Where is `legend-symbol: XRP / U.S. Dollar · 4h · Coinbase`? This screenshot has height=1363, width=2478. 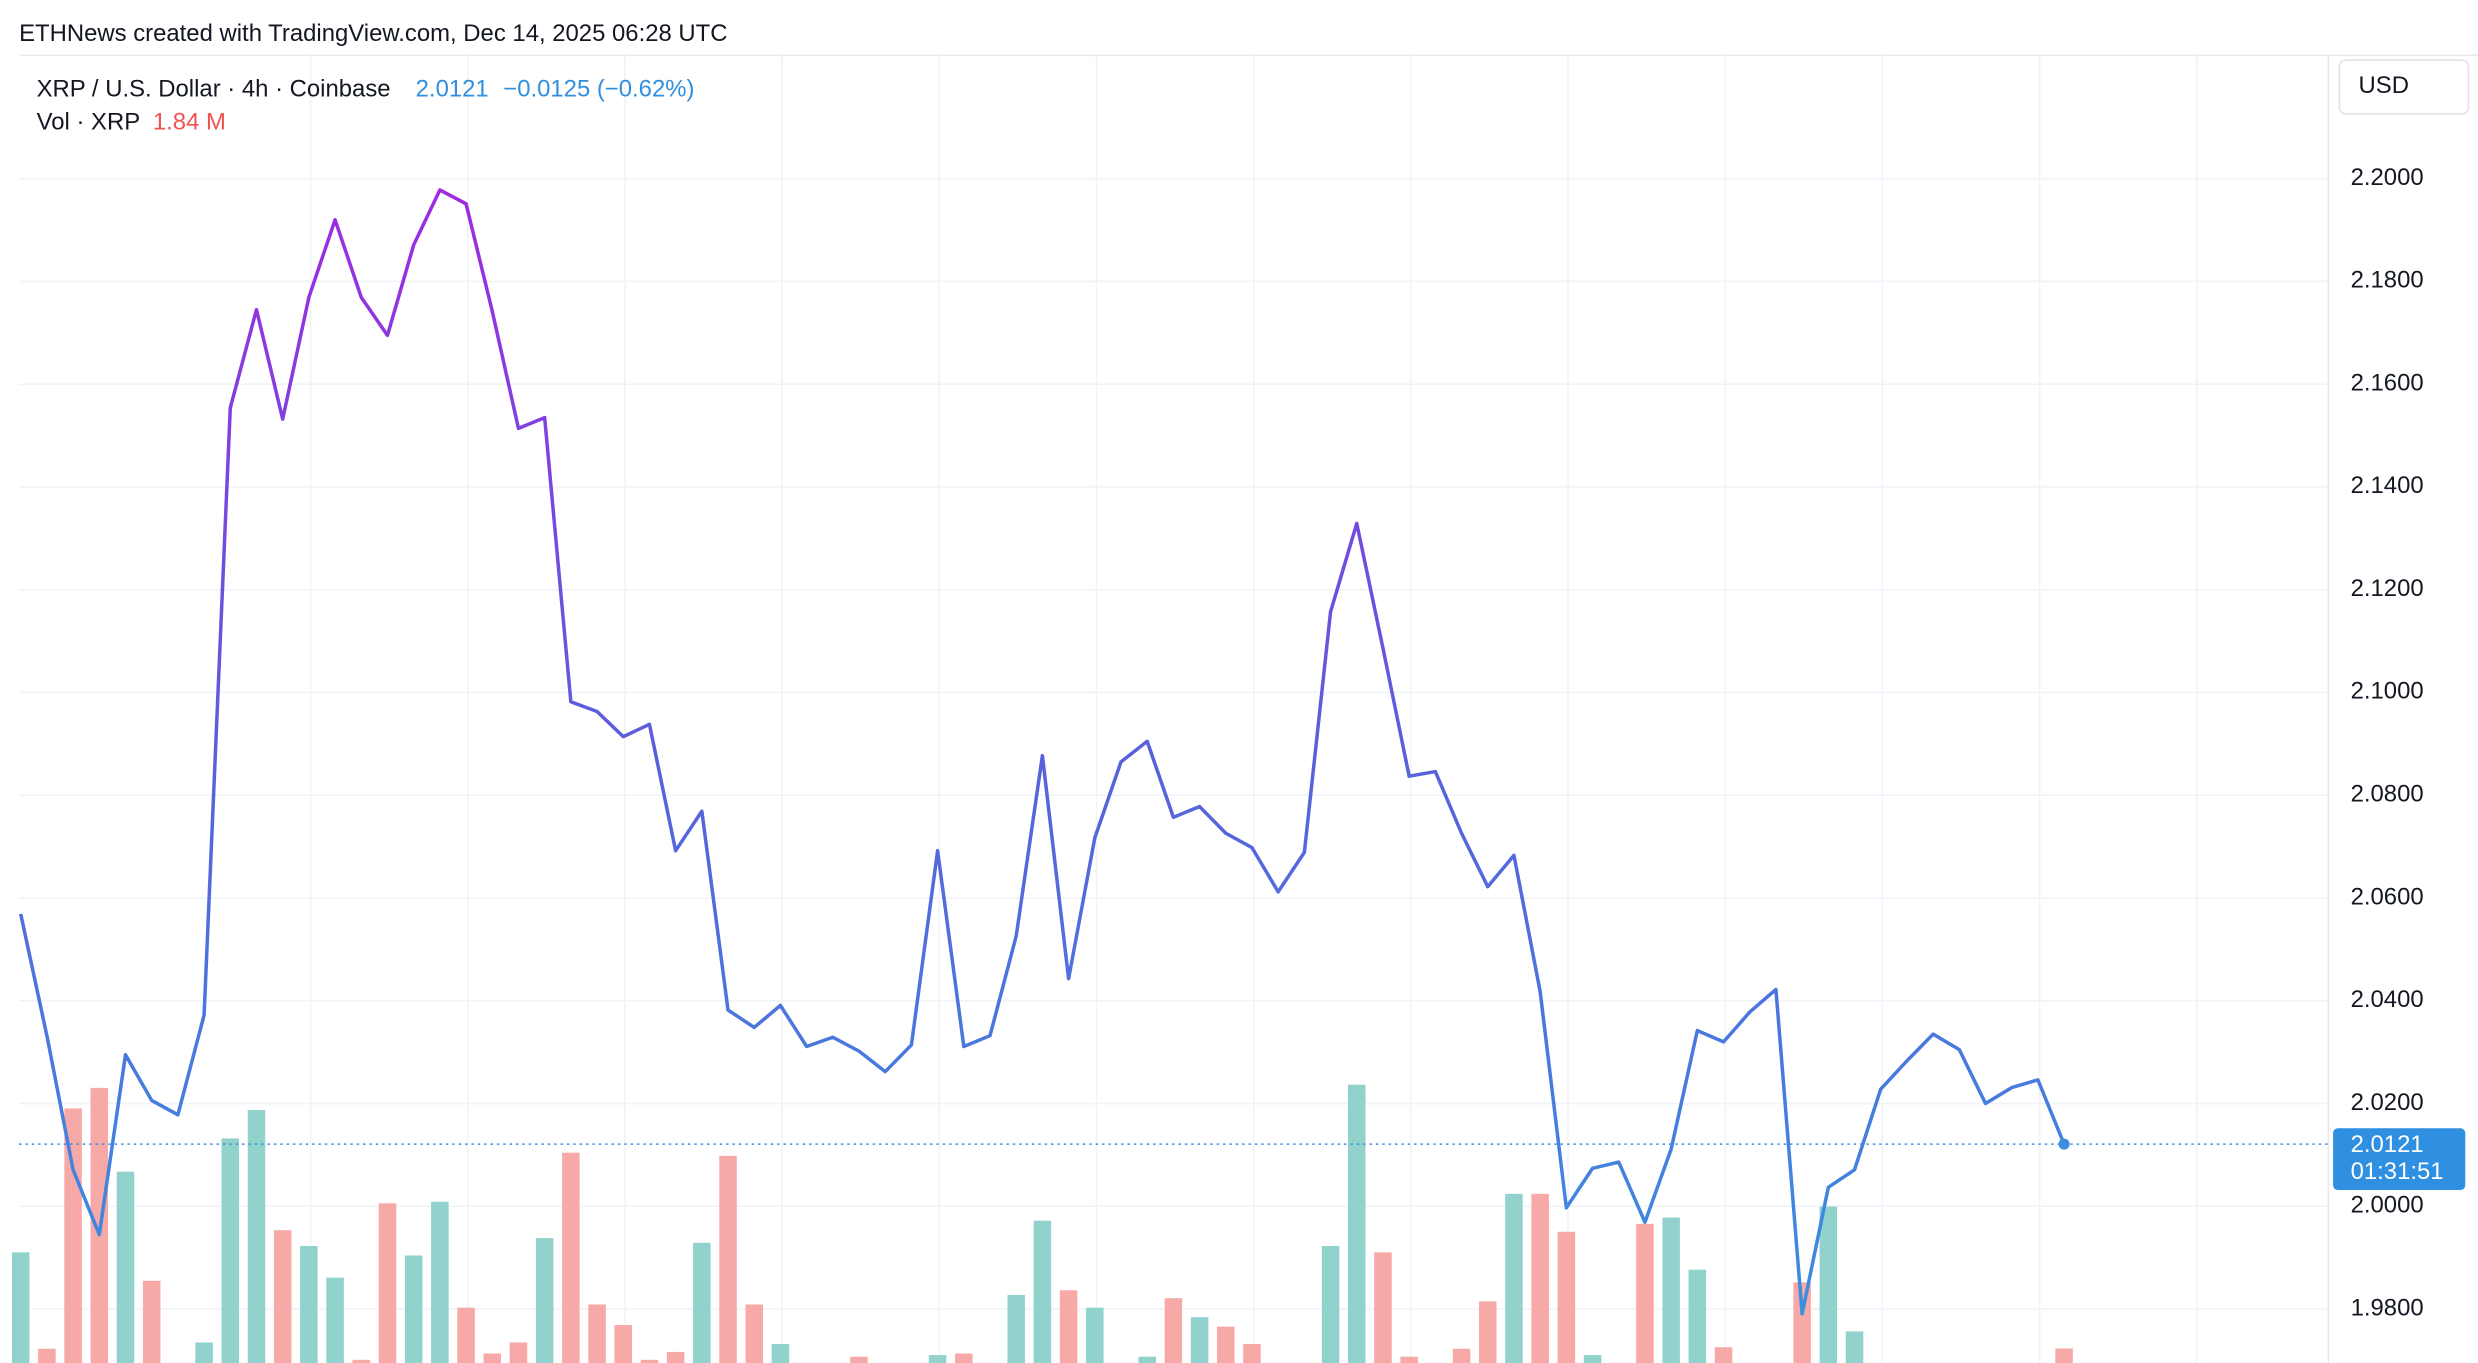
legend-symbol: XRP / U.S. Dollar · 4h · Coinbase is located at coordinates (214, 88).